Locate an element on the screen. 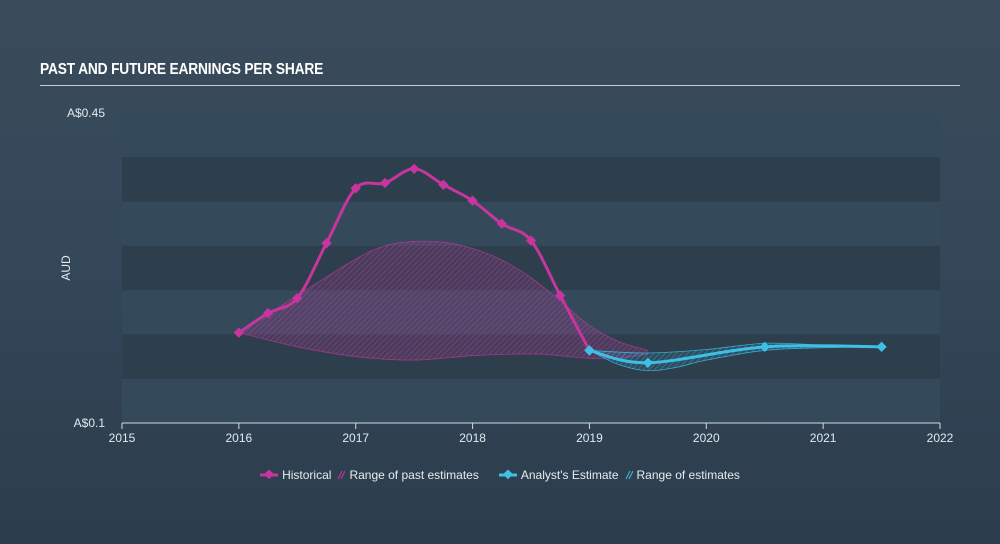 The height and width of the screenshot is (544, 1000). x-tick-label: 2016 is located at coordinates (239, 438).